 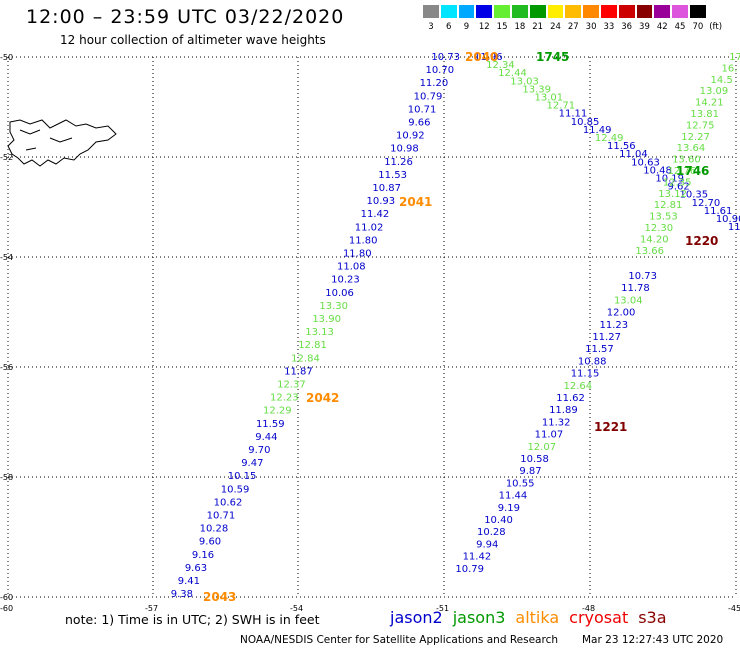 What do you see at coordinates (633, 154) in the screenshot?
I see `swh-value: 11.04` at bounding box center [633, 154].